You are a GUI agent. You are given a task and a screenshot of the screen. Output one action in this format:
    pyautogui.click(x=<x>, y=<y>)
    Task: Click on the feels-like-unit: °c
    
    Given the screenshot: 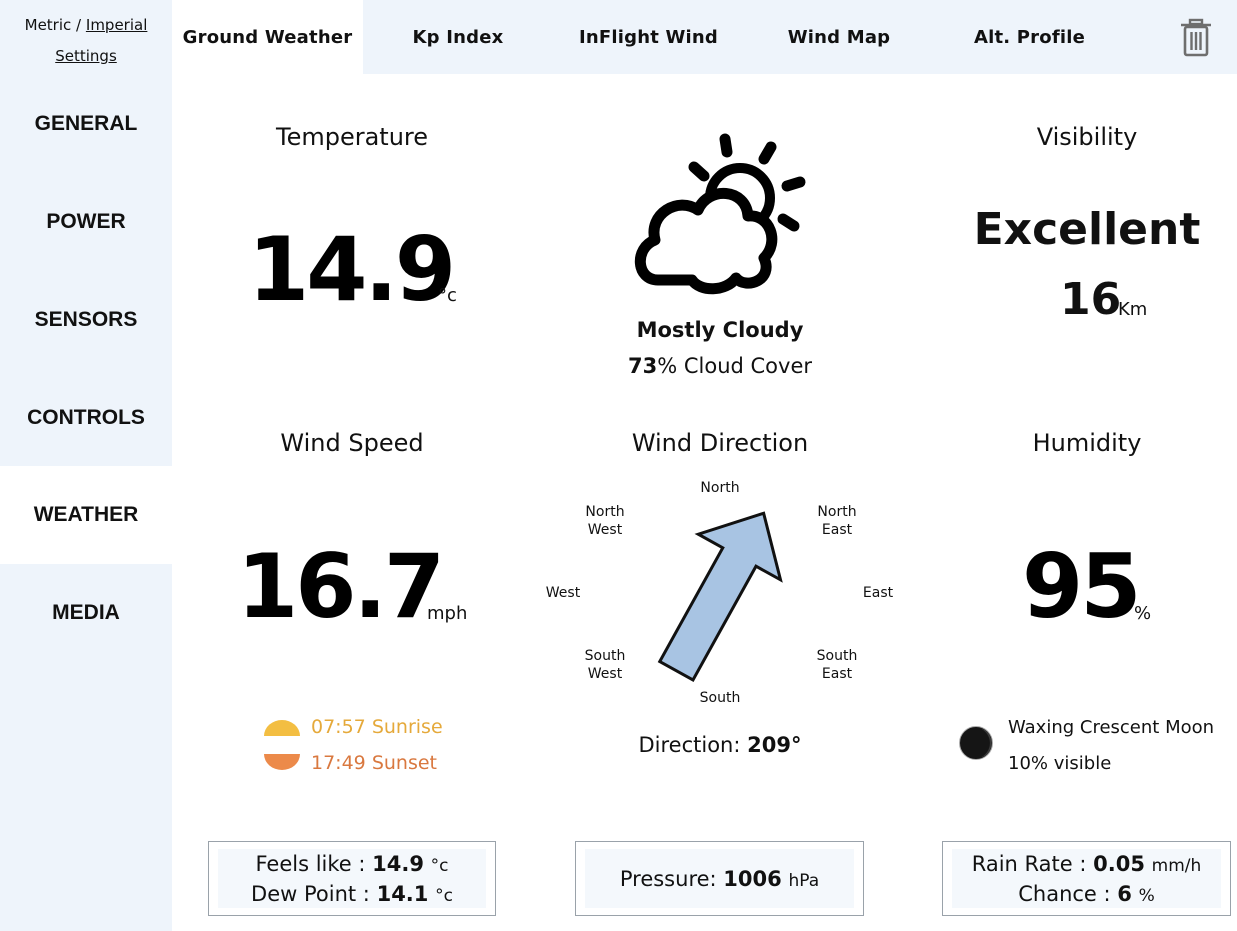 What is the action you would take?
    pyautogui.click(x=439, y=866)
    